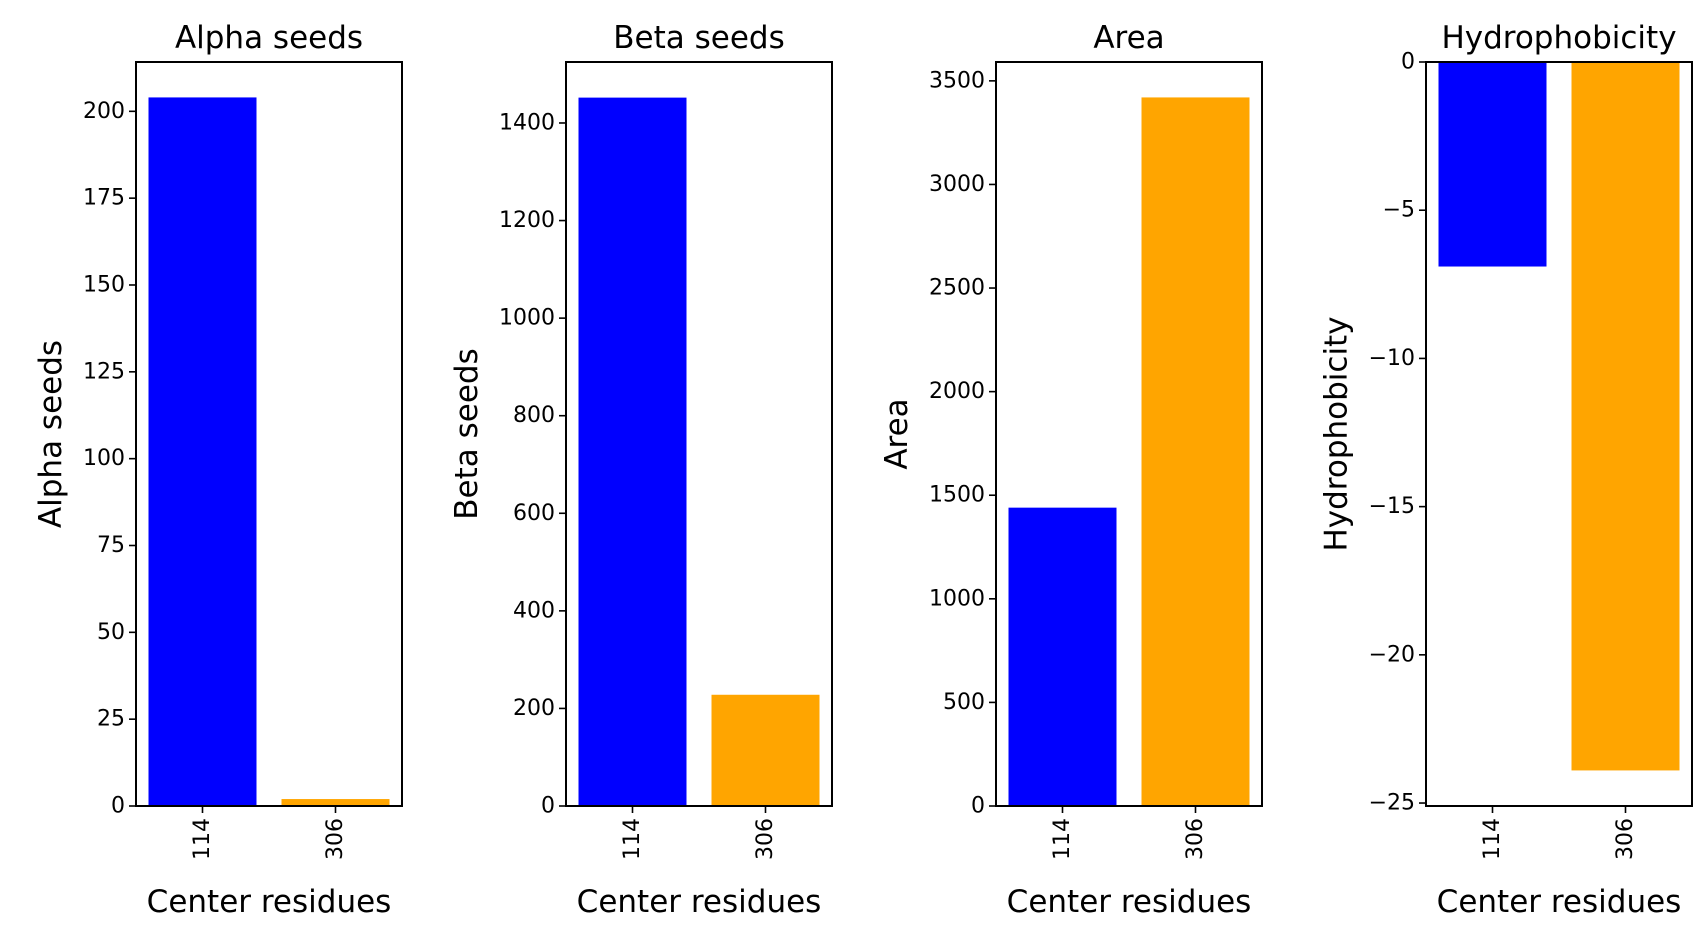 The height and width of the screenshot is (937, 1706). I want to click on y-tick-label: 3000, so click(957, 184).